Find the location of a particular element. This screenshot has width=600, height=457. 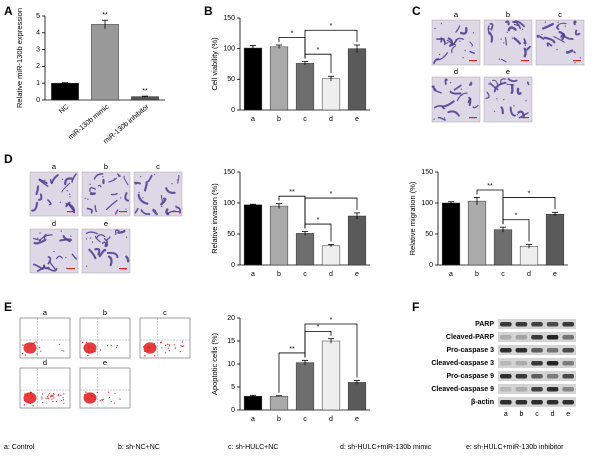

y-tick-label: 15 is located at coordinates (231, 341).